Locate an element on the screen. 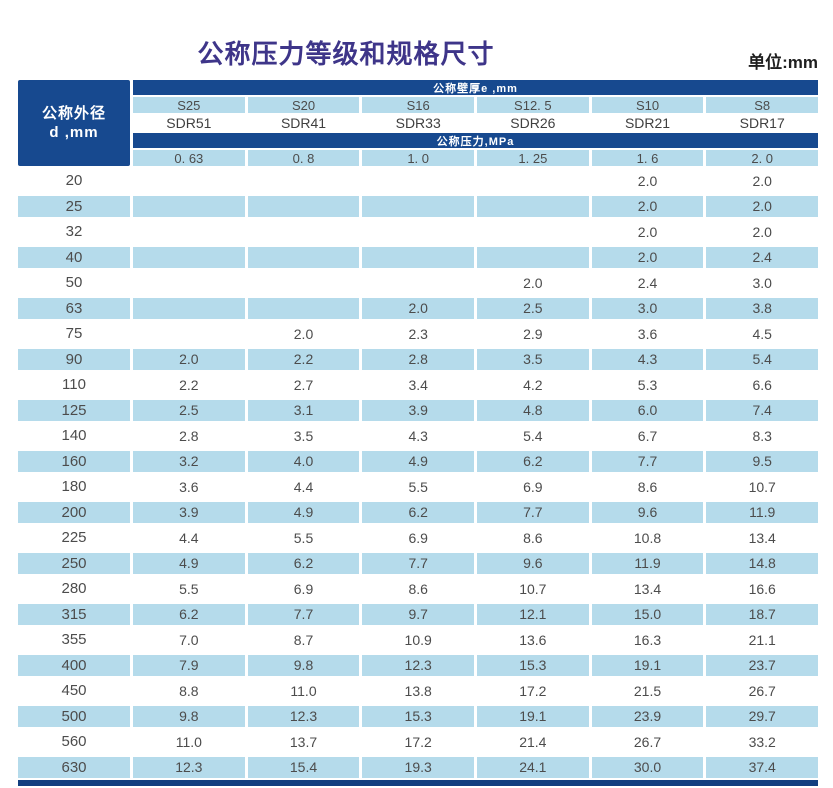  wall-thickness-value: 15.4 is located at coordinates (303, 767).